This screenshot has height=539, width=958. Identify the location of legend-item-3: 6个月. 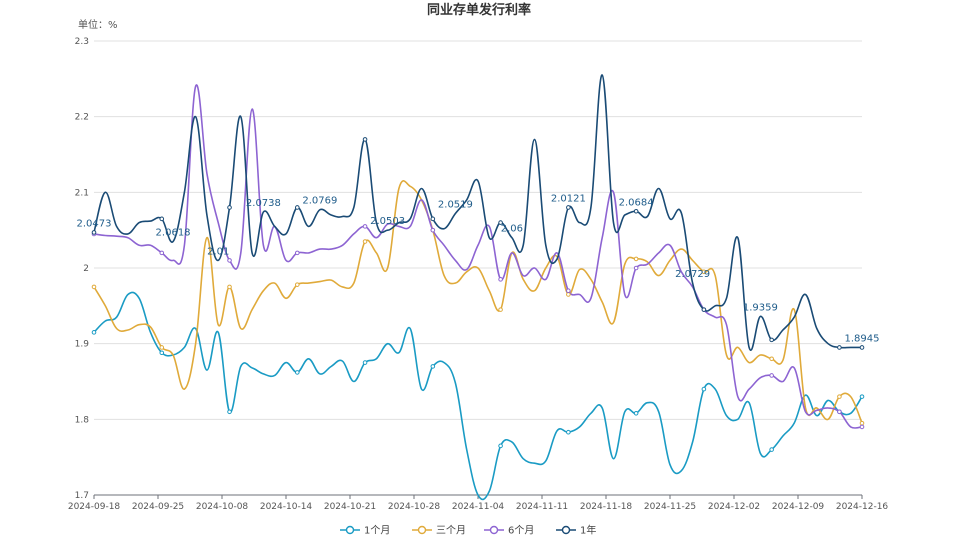
(509, 531).